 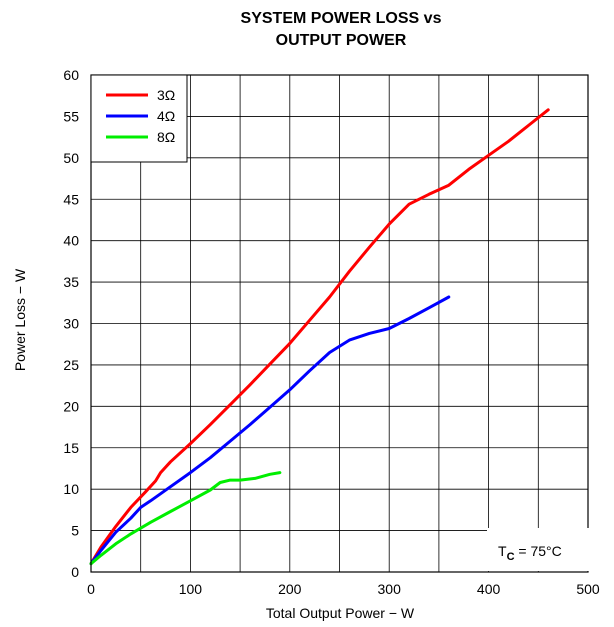 What do you see at coordinates (71, 116) in the screenshot?
I see `y-tick-label: 55` at bounding box center [71, 116].